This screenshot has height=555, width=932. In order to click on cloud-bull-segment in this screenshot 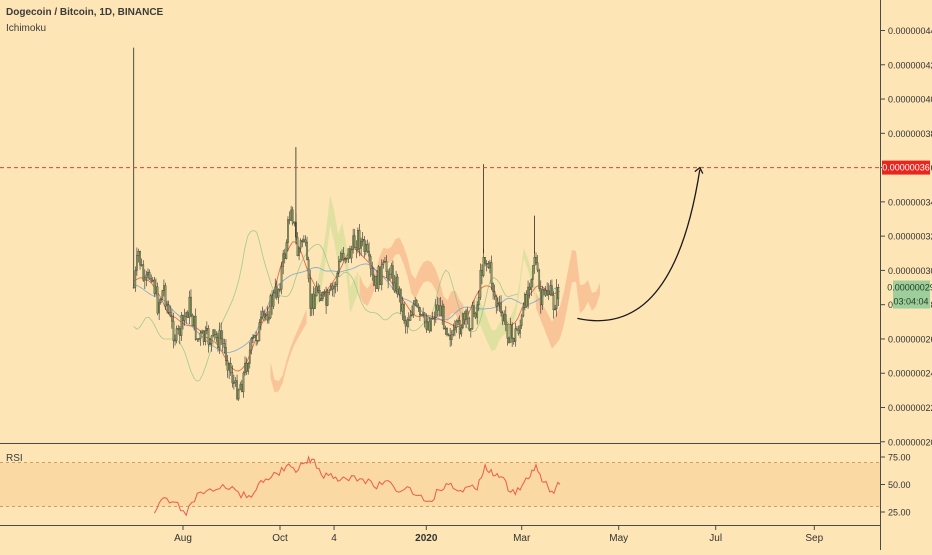, I will do `click(505, 300)`.